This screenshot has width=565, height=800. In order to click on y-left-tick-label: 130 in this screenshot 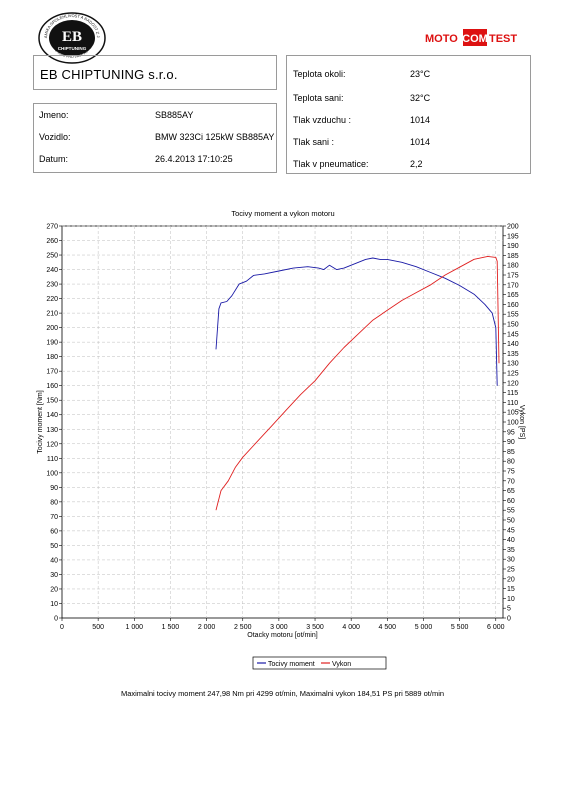, I will do `click(52, 430)`.